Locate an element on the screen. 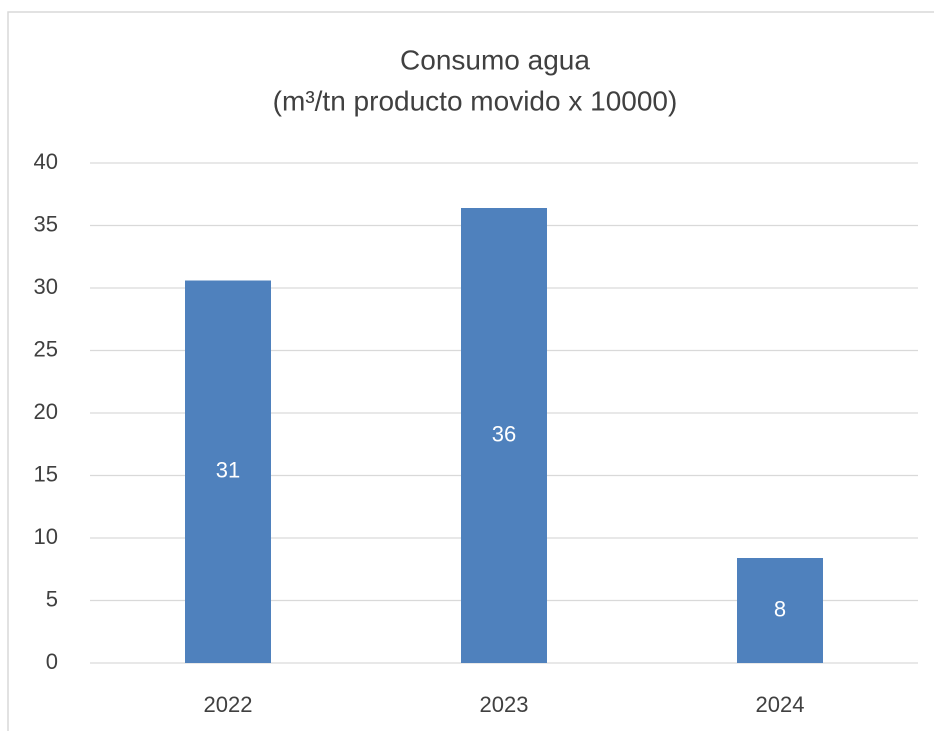 This screenshot has height=731, width=934. data-label: 8 is located at coordinates (780, 608).